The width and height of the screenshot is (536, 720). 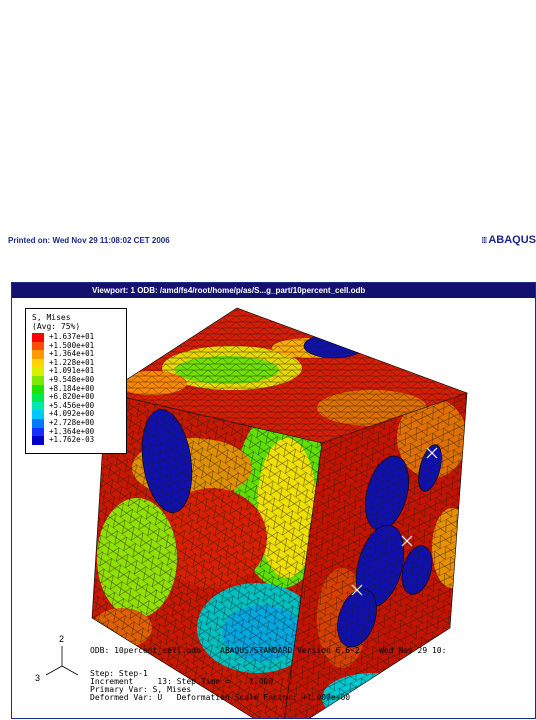 I want to click on legend-row: +1.091e+01, so click(x=78, y=371).